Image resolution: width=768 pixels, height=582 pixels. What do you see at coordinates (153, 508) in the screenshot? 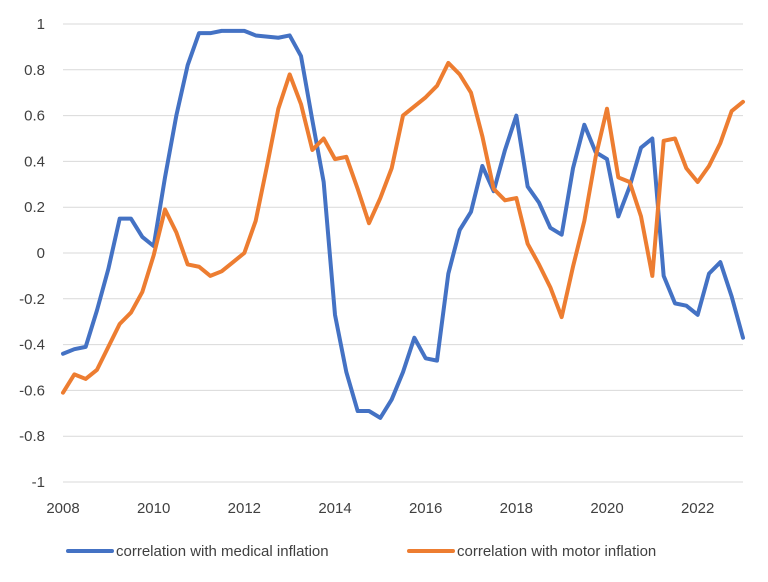
I see `x-tick-label: 2010` at bounding box center [153, 508].